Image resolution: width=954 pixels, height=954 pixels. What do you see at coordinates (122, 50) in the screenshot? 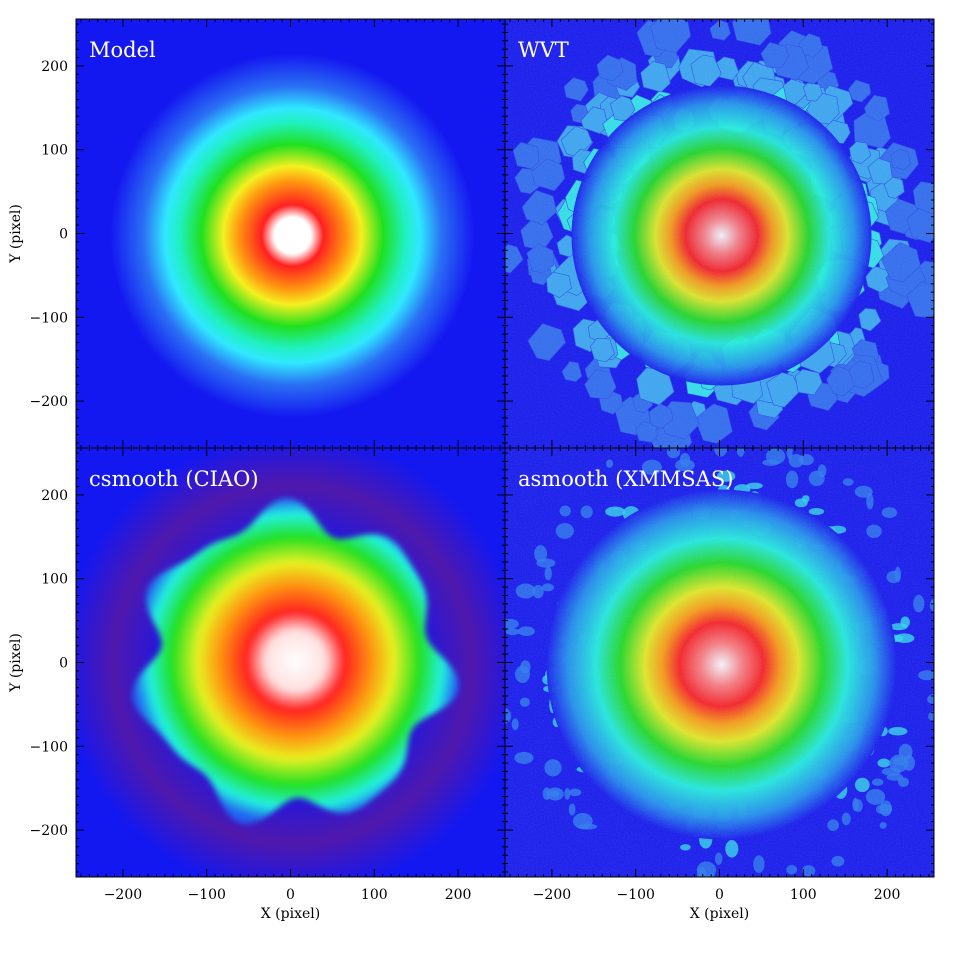
I see `panel-title: Model` at bounding box center [122, 50].